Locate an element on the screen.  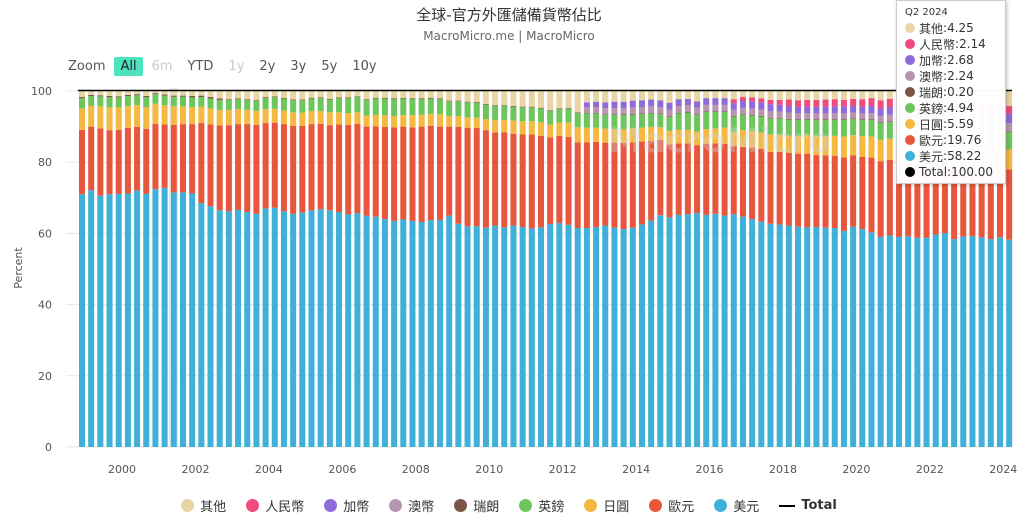
zoom-2y-button: 2y is located at coordinates (267, 66).